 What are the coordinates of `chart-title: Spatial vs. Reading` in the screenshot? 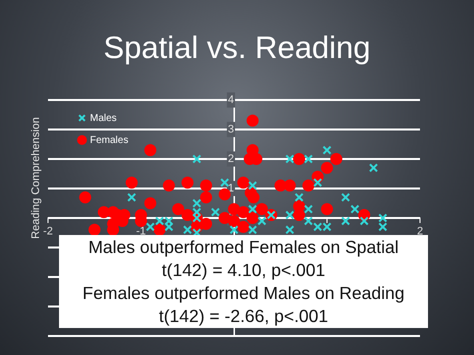 It's located at (237, 48).